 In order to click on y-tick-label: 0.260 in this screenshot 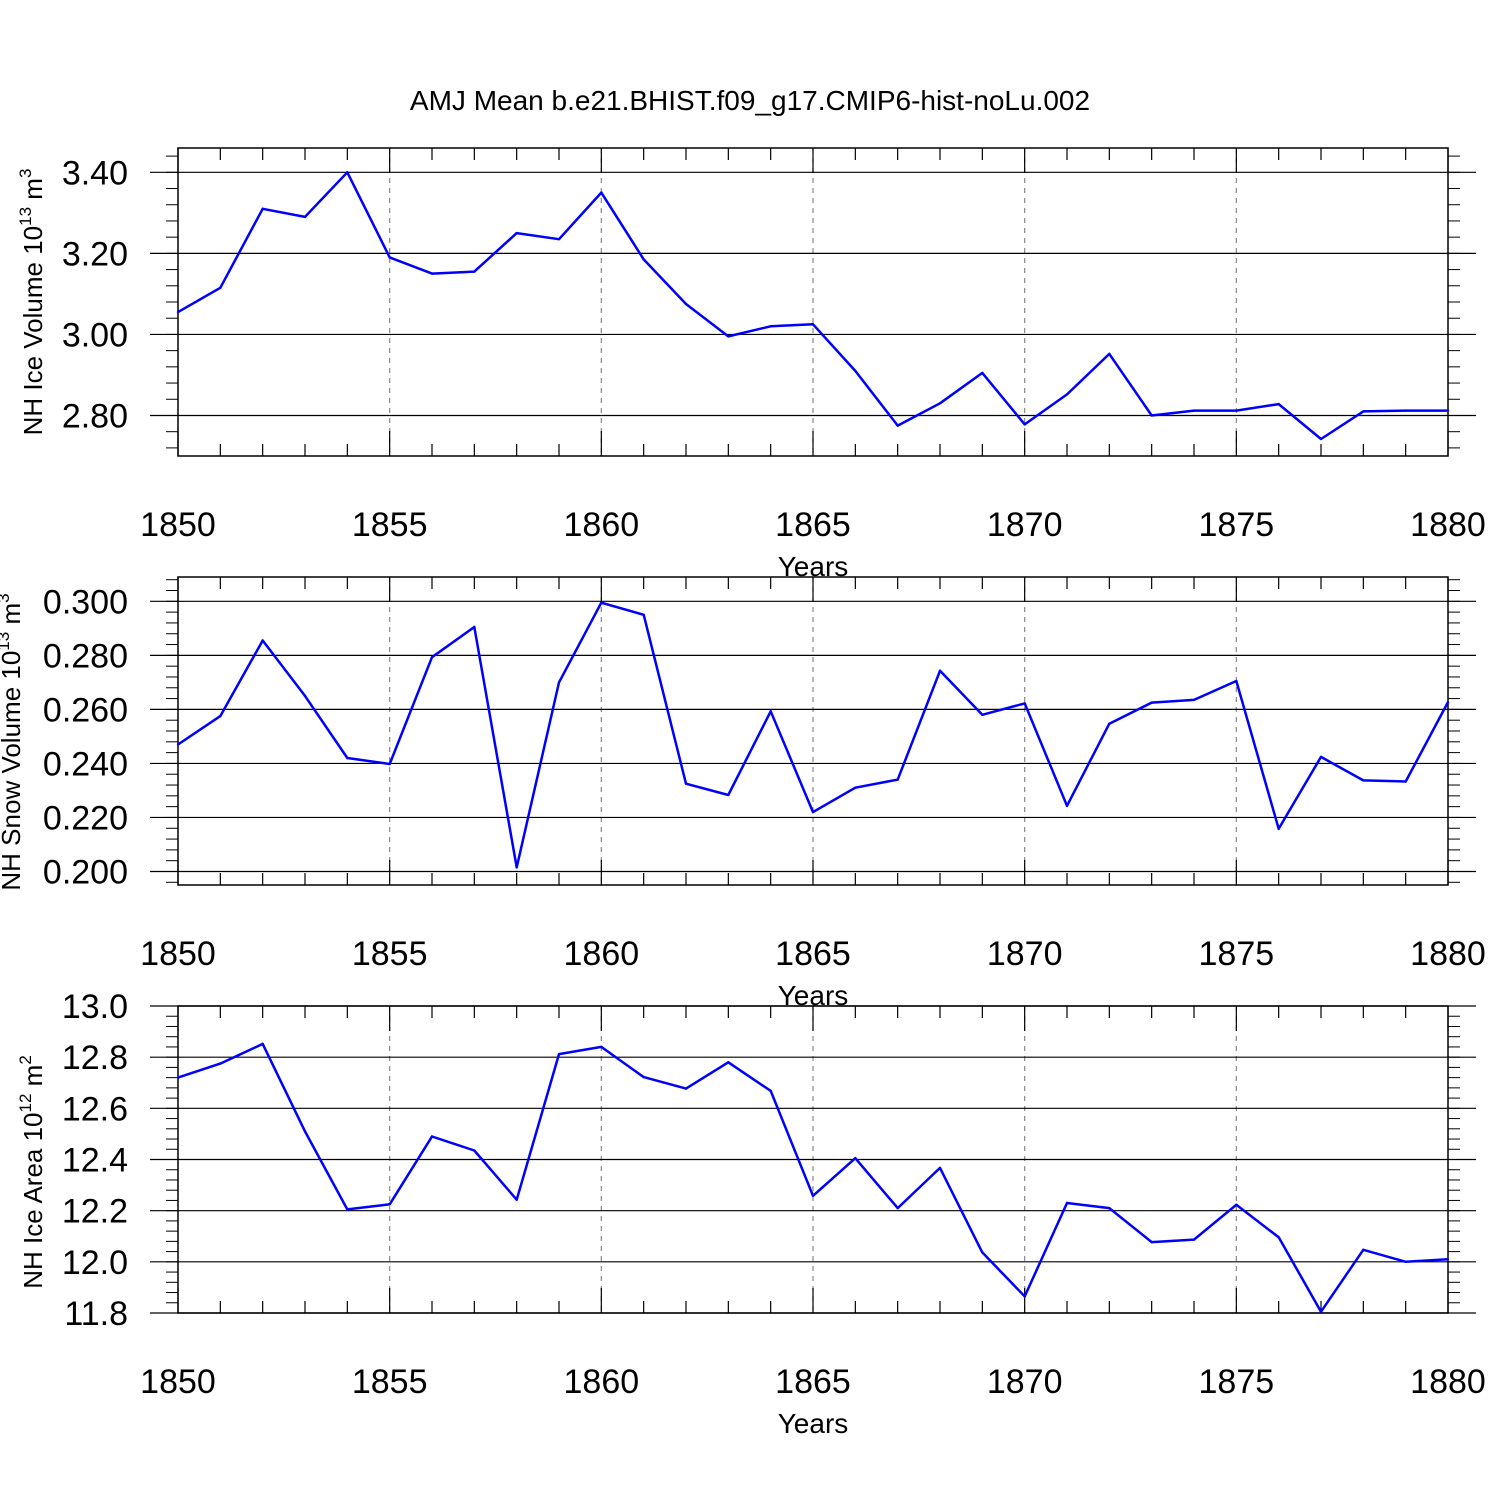, I will do `click(85, 710)`.